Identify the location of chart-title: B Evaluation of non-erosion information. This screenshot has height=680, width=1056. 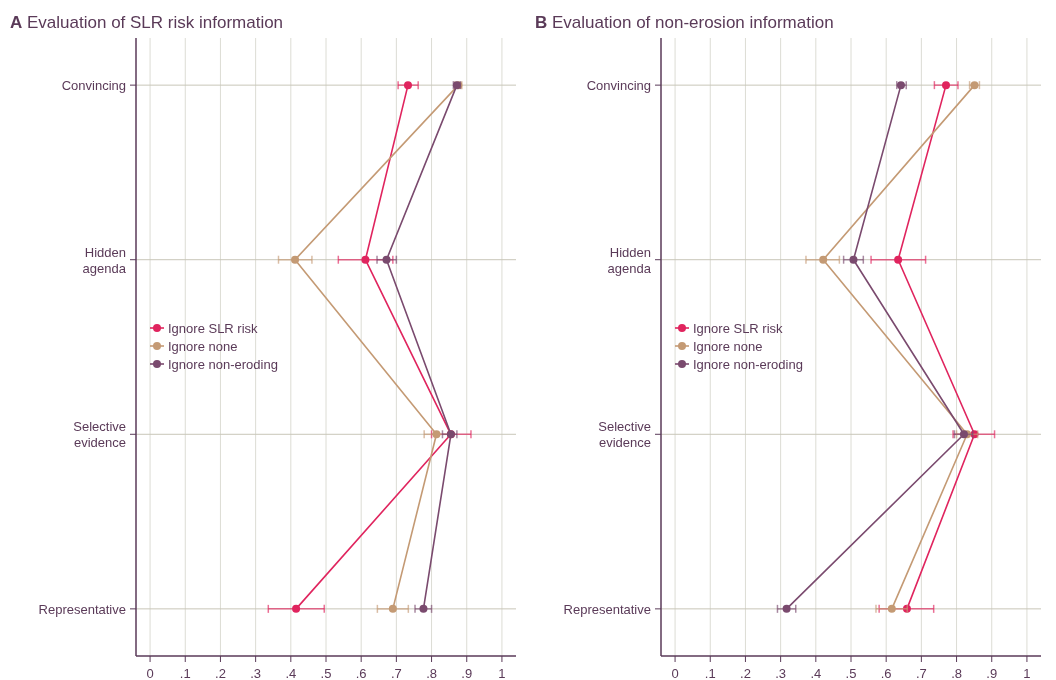
(684, 22).